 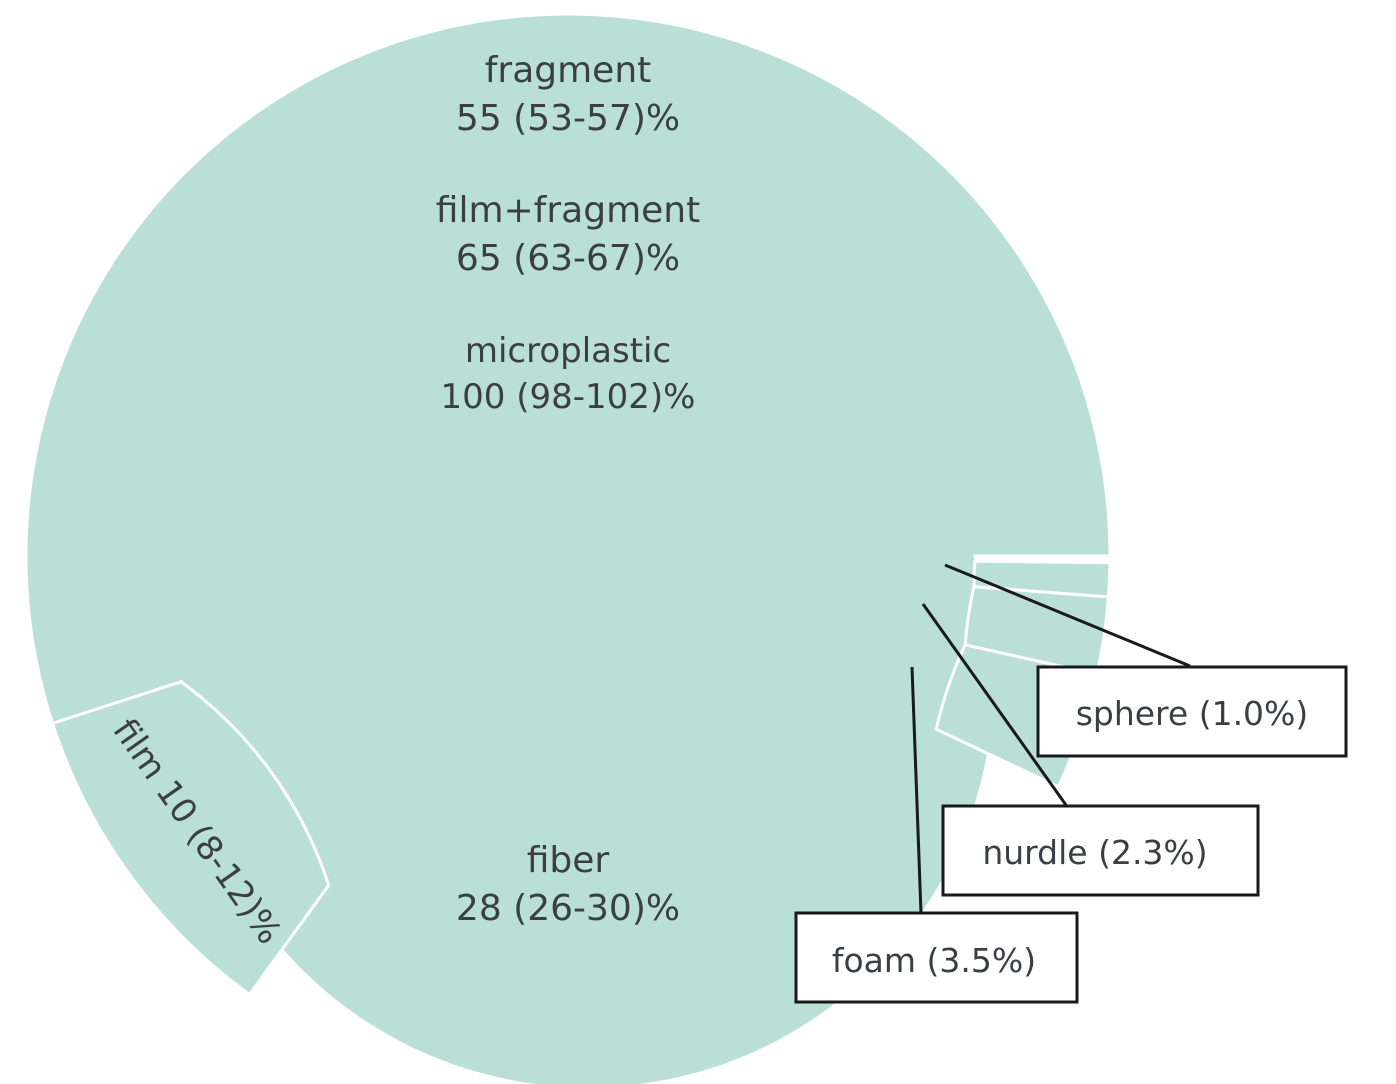 What do you see at coordinates (568, 118) in the screenshot?
I see `label-fragment-value: 55 (53-57)%` at bounding box center [568, 118].